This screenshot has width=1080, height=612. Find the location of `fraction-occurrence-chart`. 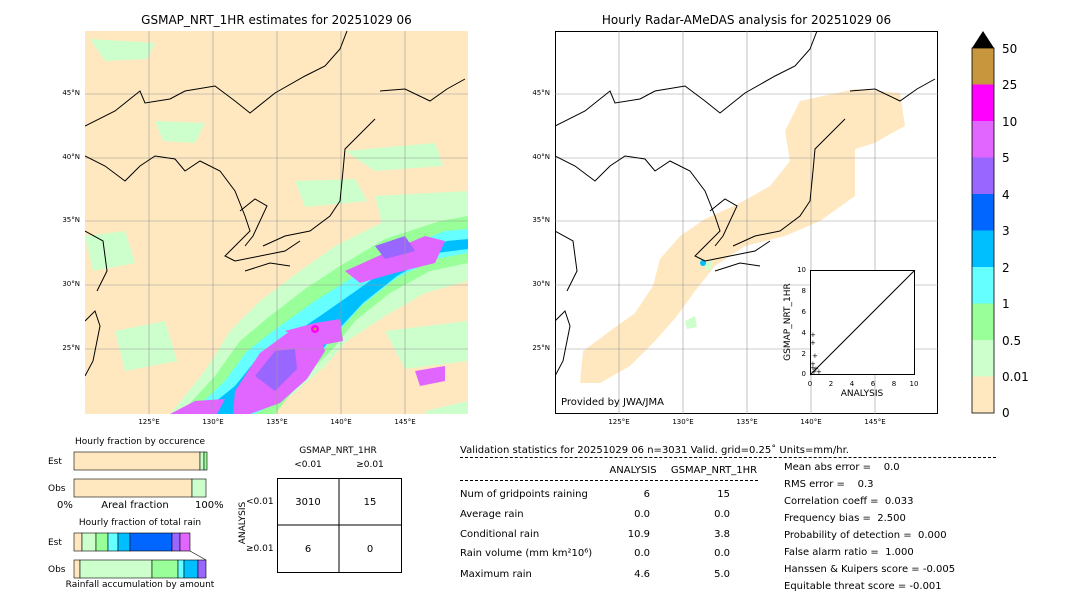

fraction-occurrence-chart is located at coordinates (140, 474).